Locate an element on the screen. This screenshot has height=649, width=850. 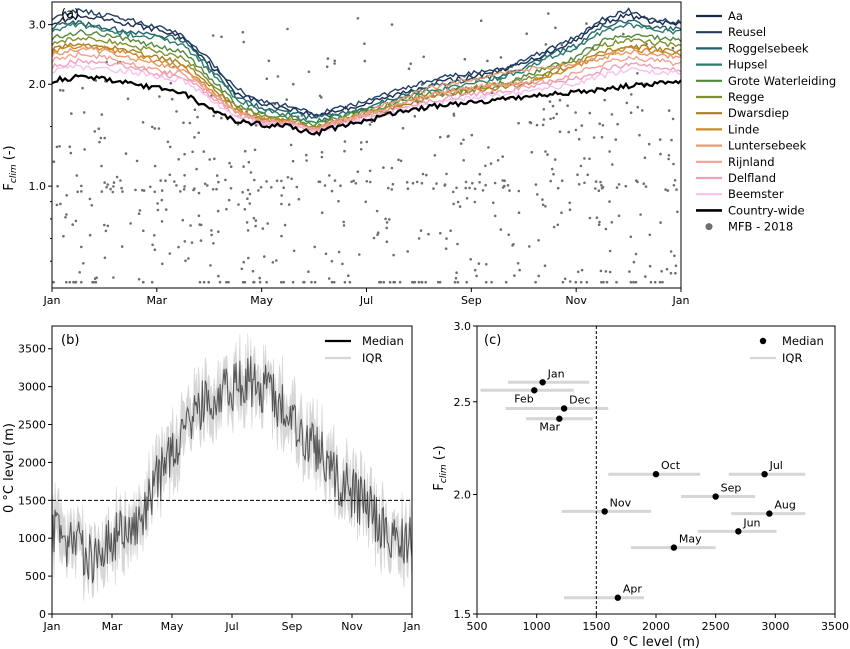
panel-a-ylabel-unit: (-) is located at coordinates (9, 154).